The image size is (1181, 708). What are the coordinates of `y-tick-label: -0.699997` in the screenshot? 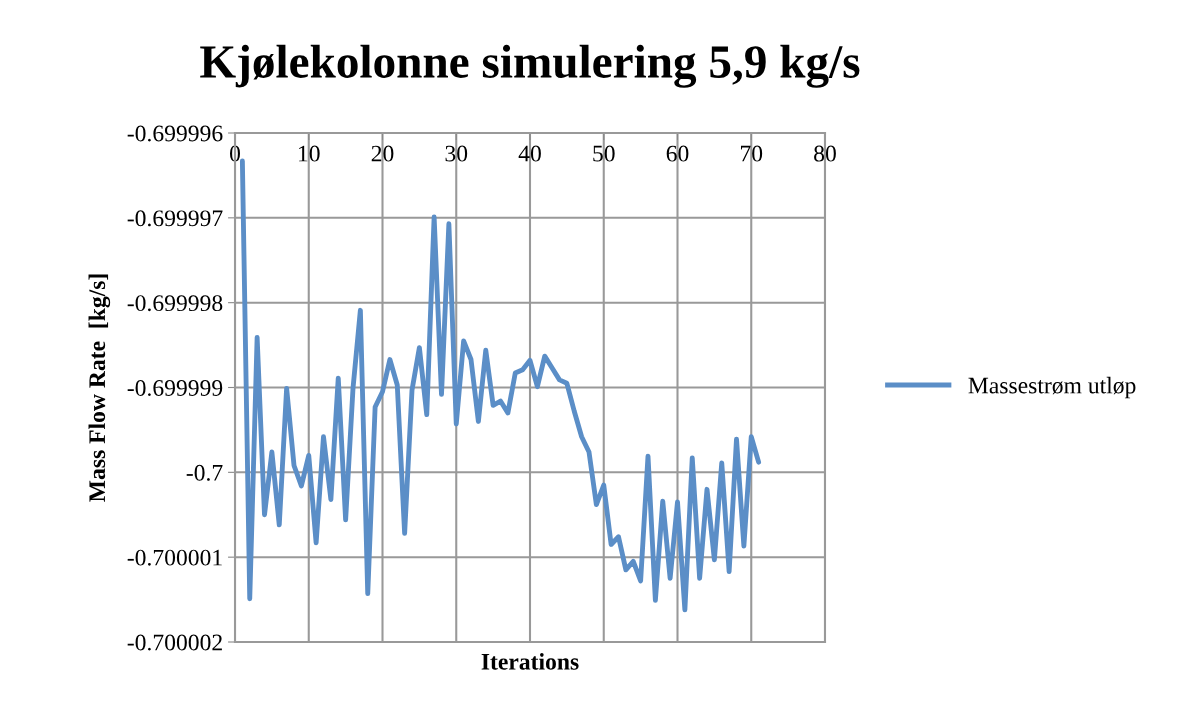 It's located at (175, 218).